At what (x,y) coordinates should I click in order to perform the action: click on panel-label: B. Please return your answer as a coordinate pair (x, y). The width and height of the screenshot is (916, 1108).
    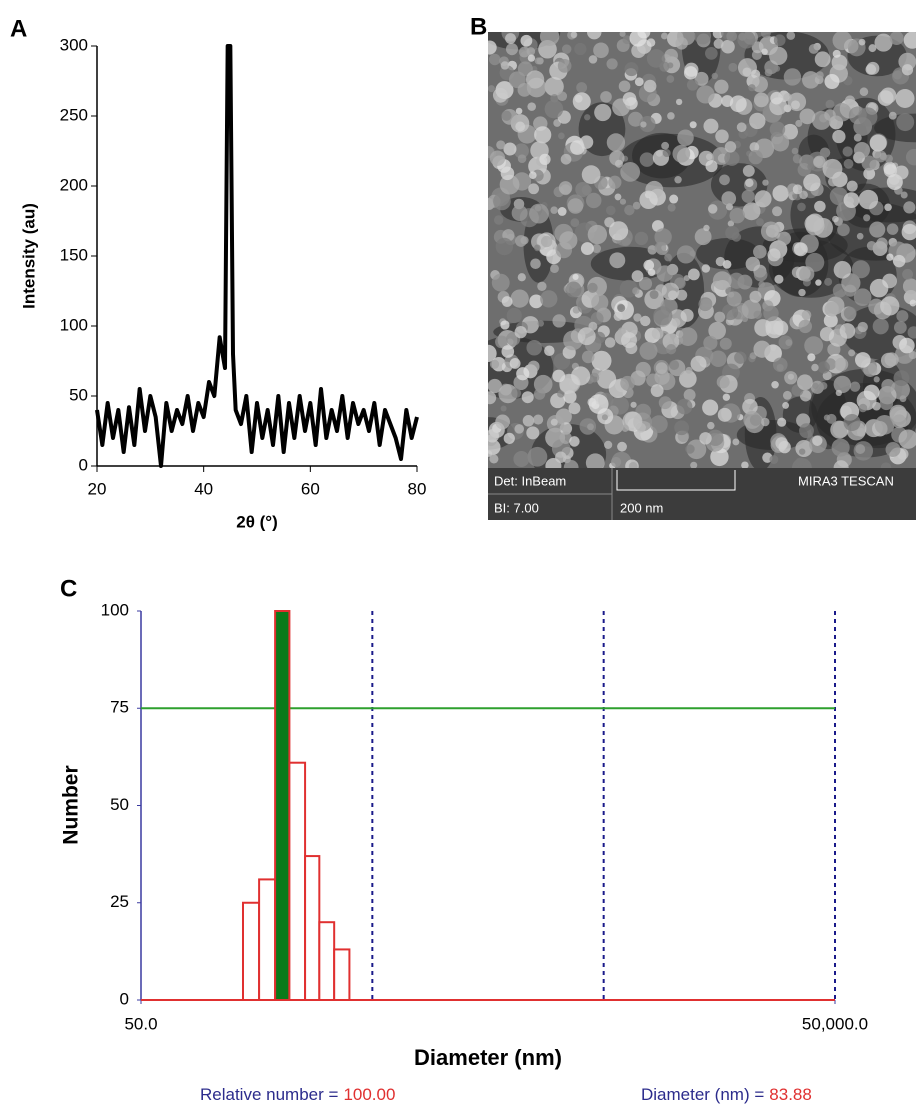
    Looking at the image, I should click on (478, 26).